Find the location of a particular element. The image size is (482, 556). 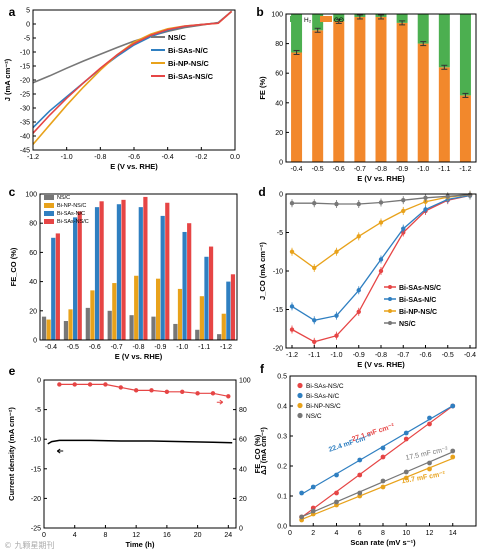

y2-tick-label-e: 80 is located at coordinates (243, 410).